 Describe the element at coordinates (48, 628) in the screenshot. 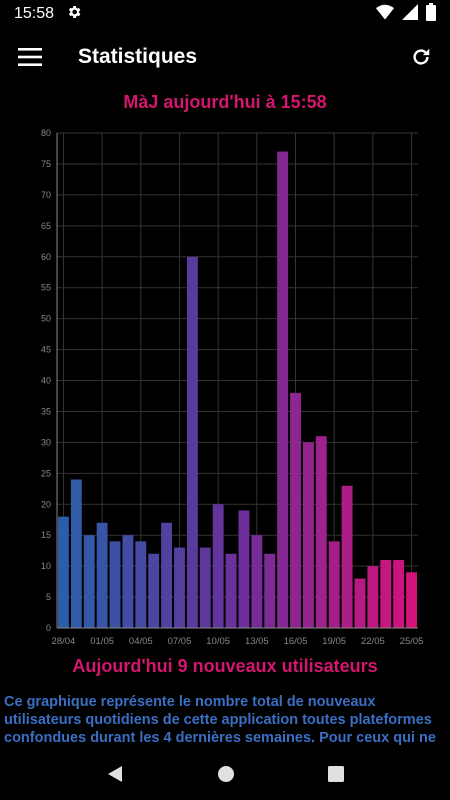

I see `y-tick-label: 0` at that location.